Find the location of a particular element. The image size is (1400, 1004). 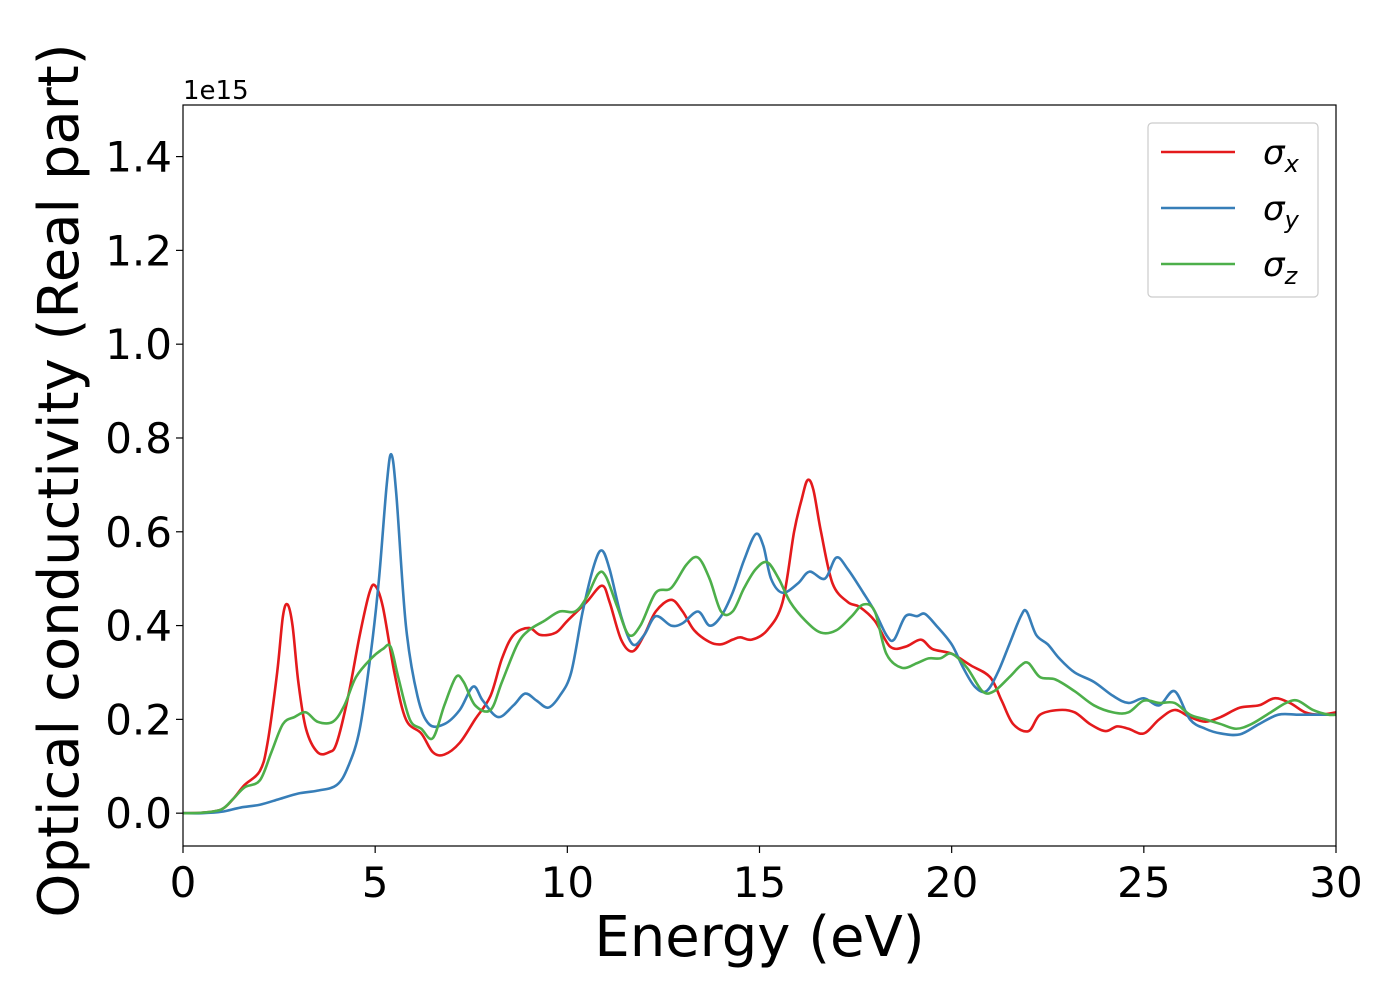

legend-box is located at coordinates (1233, 210).